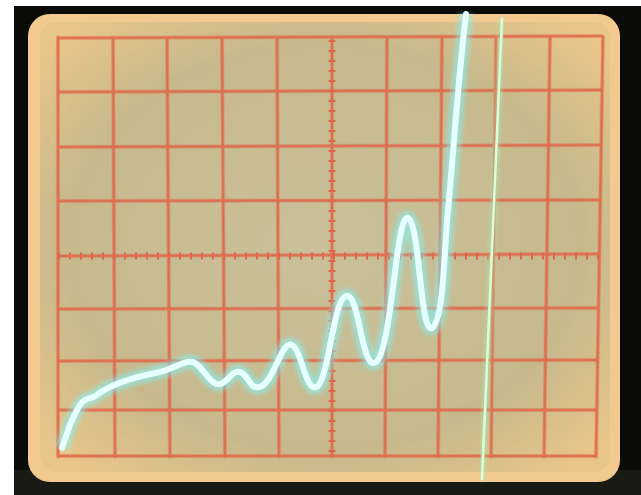 The image size is (641, 495). I want to click on vertical-beam, so click(492, 249).